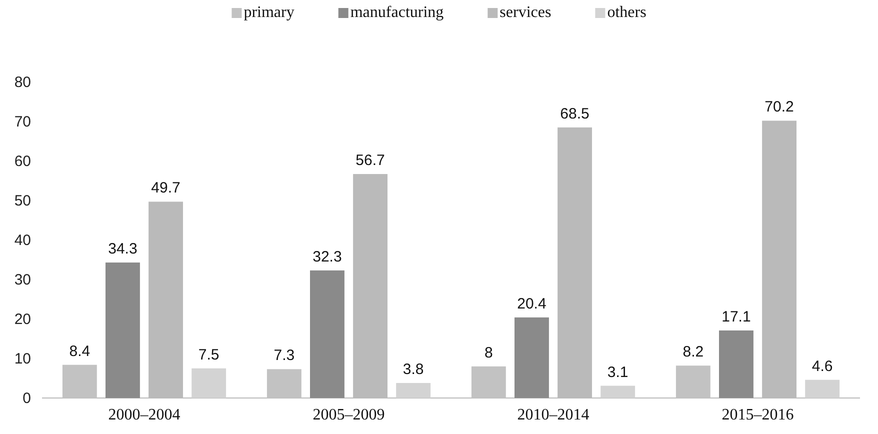 This screenshot has height=434, width=878. Describe the element at coordinates (327, 257) in the screenshot. I see `data-label: 32.3` at that location.